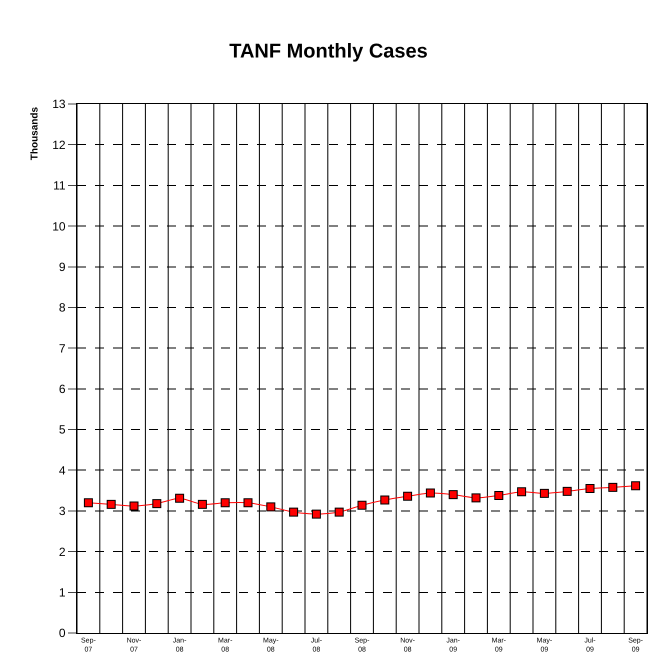  What do you see at coordinates (59, 104) in the screenshot?
I see `y-tick-label: 13` at bounding box center [59, 104].